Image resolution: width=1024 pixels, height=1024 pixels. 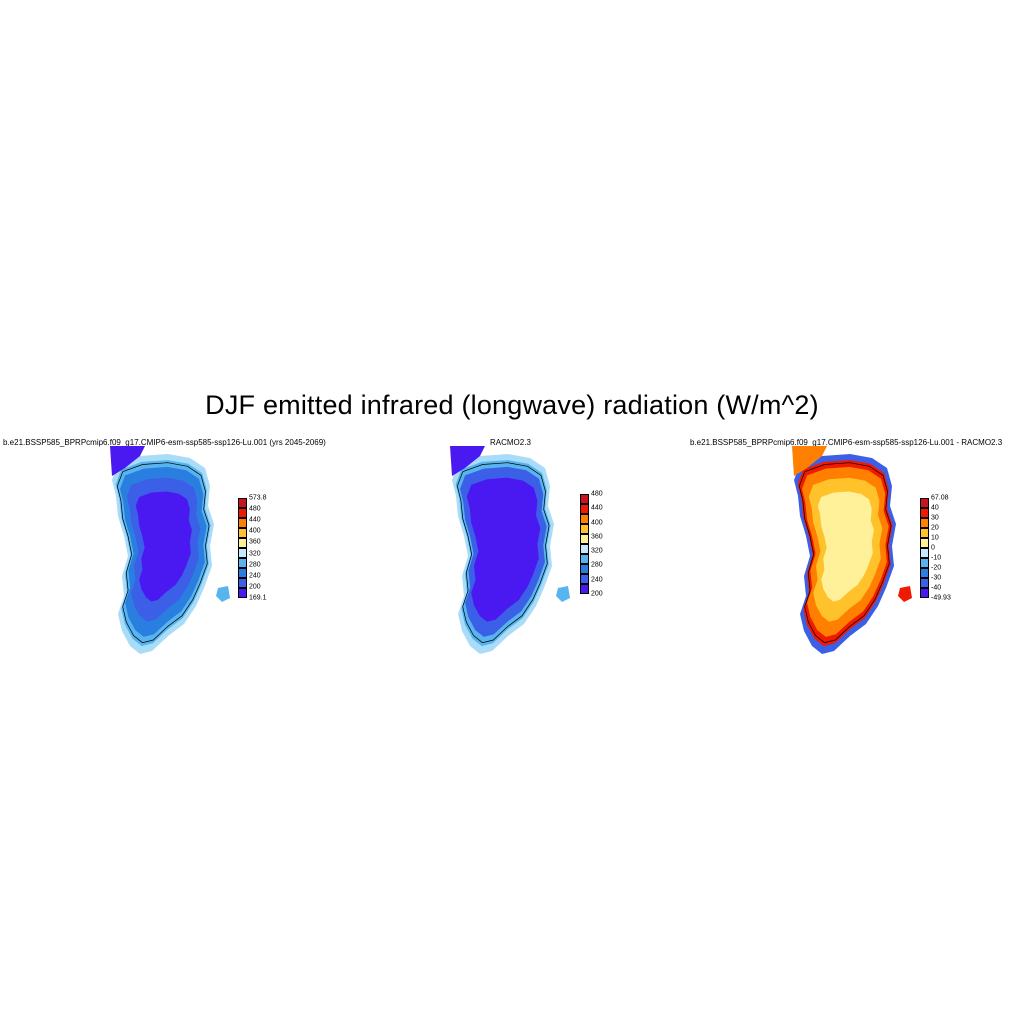 What do you see at coordinates (940, 498) in the screenshot?
I see `colorbar-tick-label: 67.08` at bounding box center [940, 498].